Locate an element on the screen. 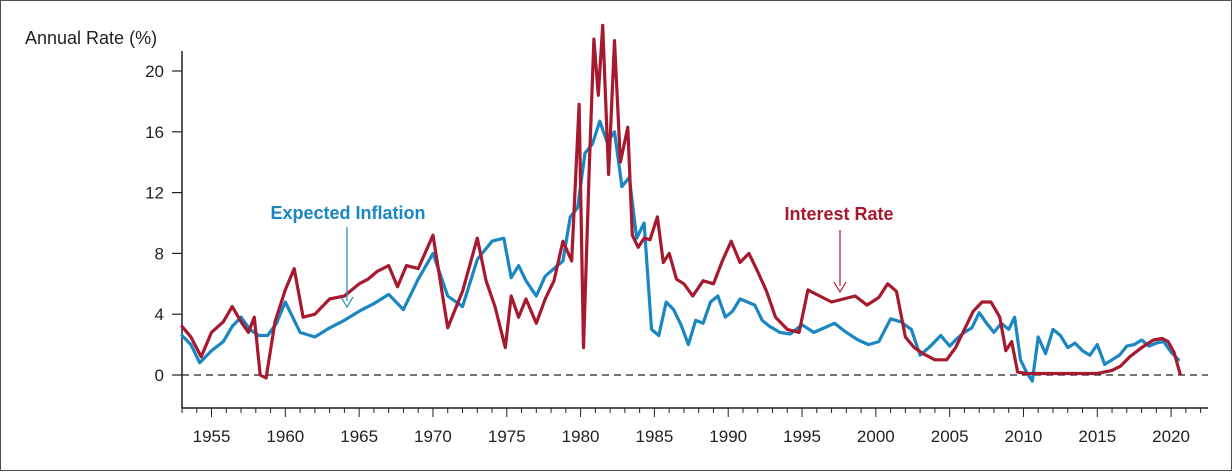 This screenshot has height=472, width=1232. x-tick-label: 1965 is located at coordinates (359, 436).